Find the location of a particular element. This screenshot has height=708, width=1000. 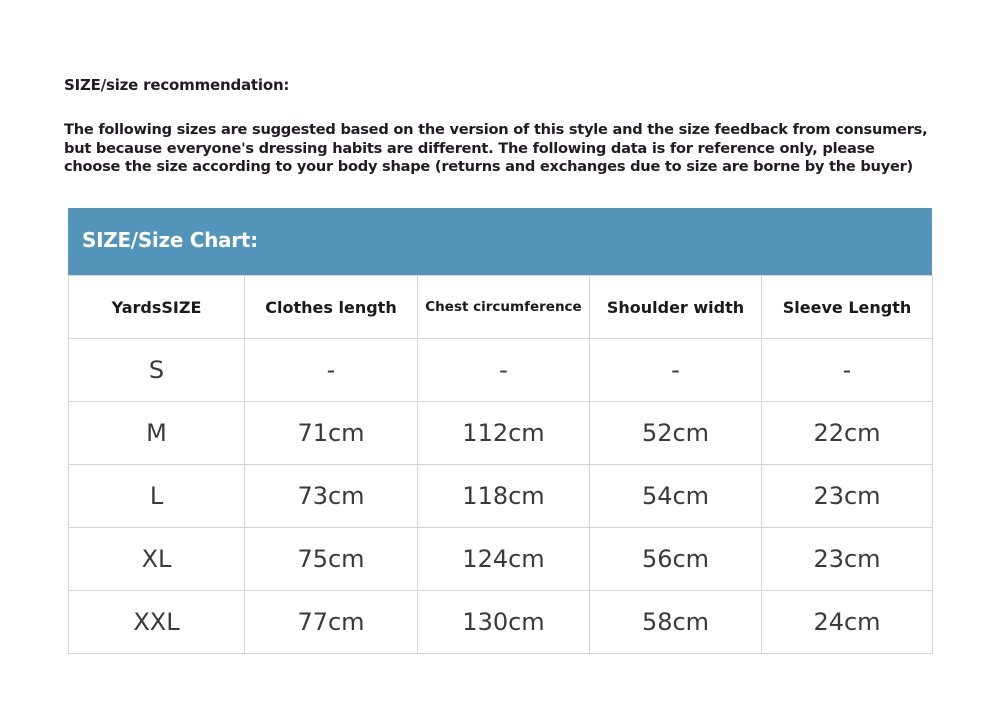

table-row: S---- is located at coordinates (500, 370).